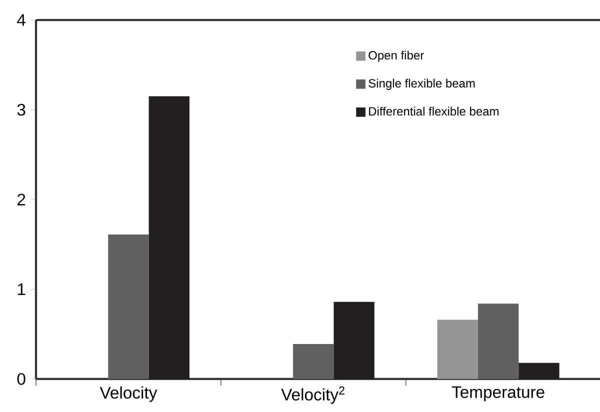 The width and height of the screenshot is (600, 412). Describe the element at coordinates (421, 84) in the screenshot. I see `legend-label: Single flexible beam` at that location.